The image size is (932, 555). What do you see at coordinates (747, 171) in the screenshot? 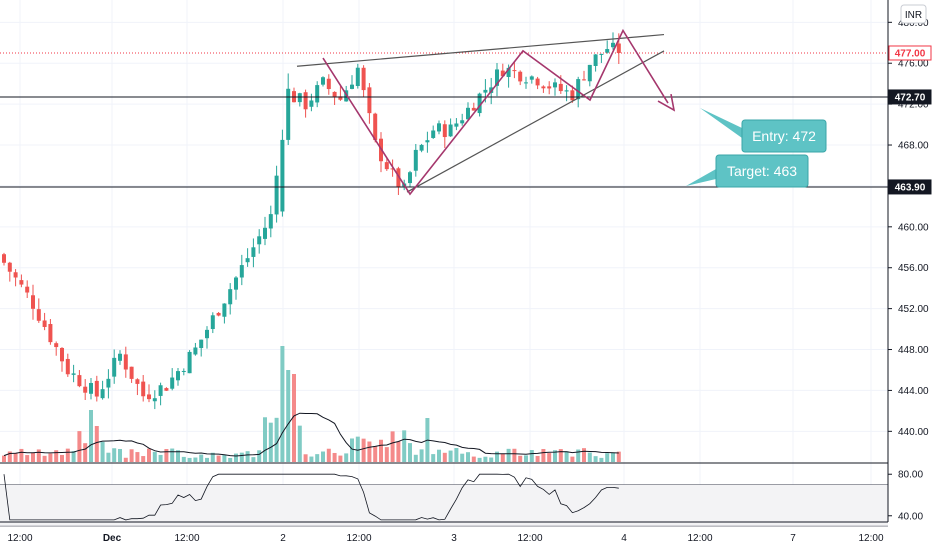
I see `target-callout: Target: 463` at bounding box center [747, 171].